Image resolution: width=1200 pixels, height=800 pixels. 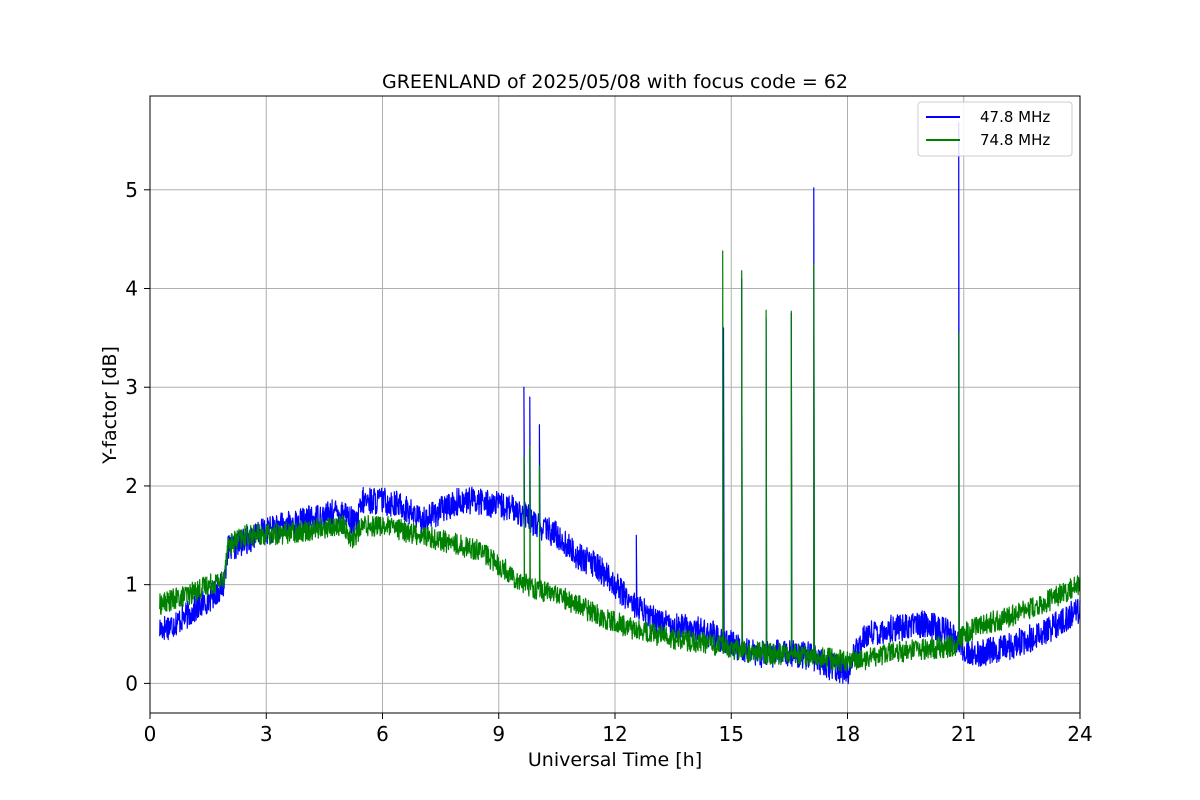 I want to click on x-tick-label: 6, so click(x=382, y=734).